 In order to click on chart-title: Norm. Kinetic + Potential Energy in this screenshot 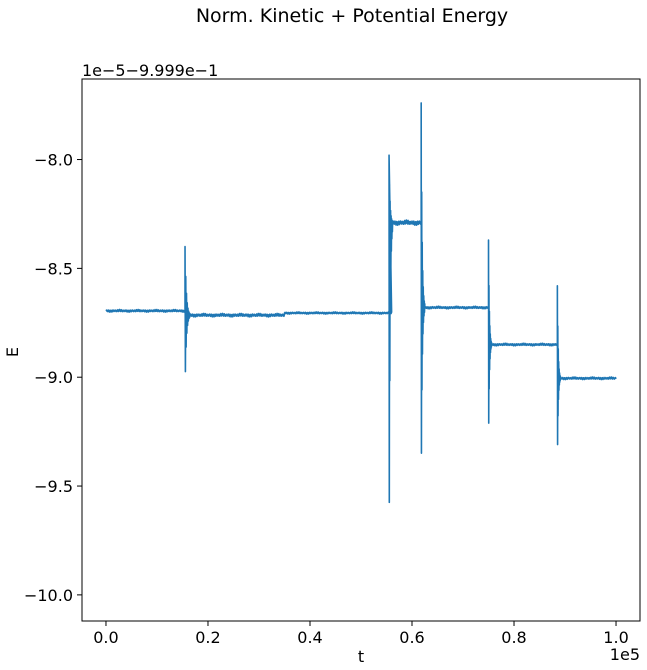, I will do `click(352, 16)`.